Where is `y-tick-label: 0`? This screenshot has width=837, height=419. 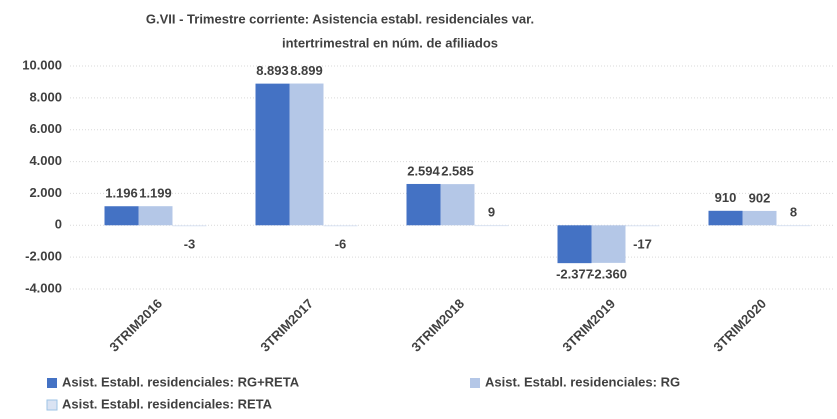
y-tick-label: 0 is located at coordinates (58, 224).